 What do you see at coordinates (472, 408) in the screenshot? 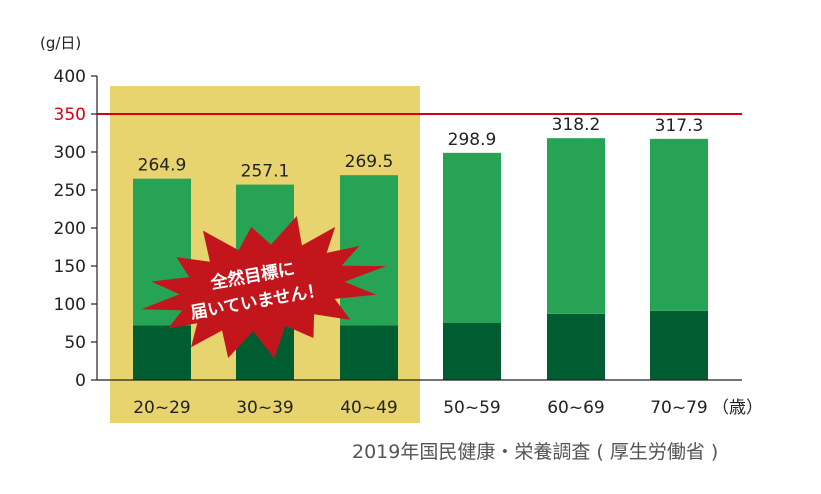
I see `x-tick-label-50~59: 50~59` at bounding box center [472, 408].